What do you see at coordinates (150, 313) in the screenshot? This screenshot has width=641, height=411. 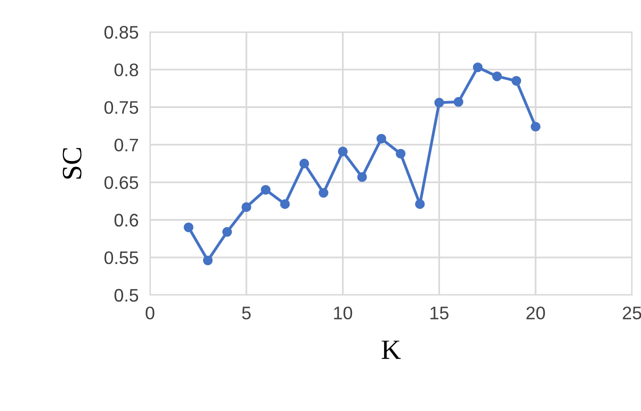 I see `x-tick-label: 0` at bounding box center [150, 313].